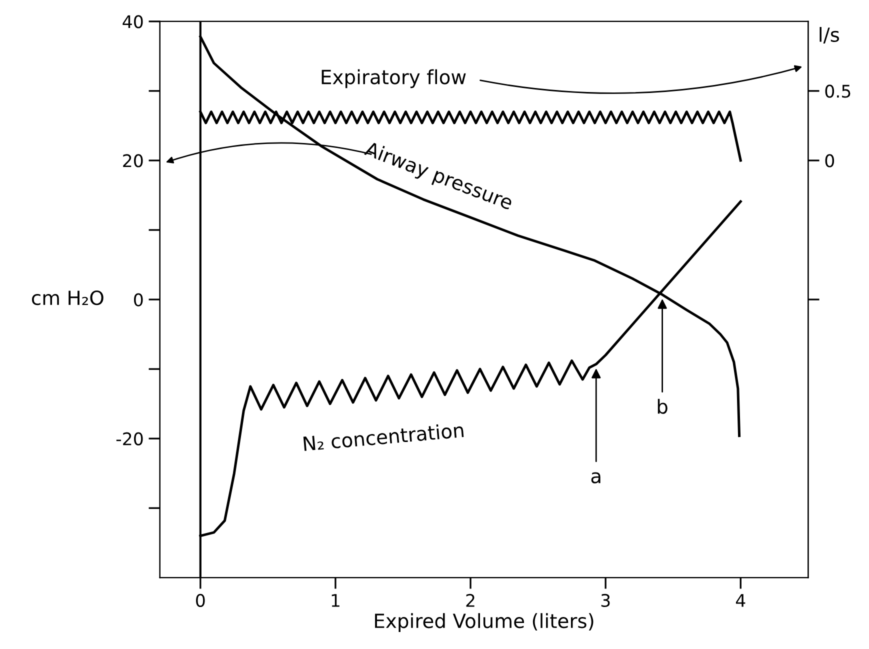 The height and width of the screenshot is (649, 869). I want to click on y-tick-label: -20, so click(129, 439).